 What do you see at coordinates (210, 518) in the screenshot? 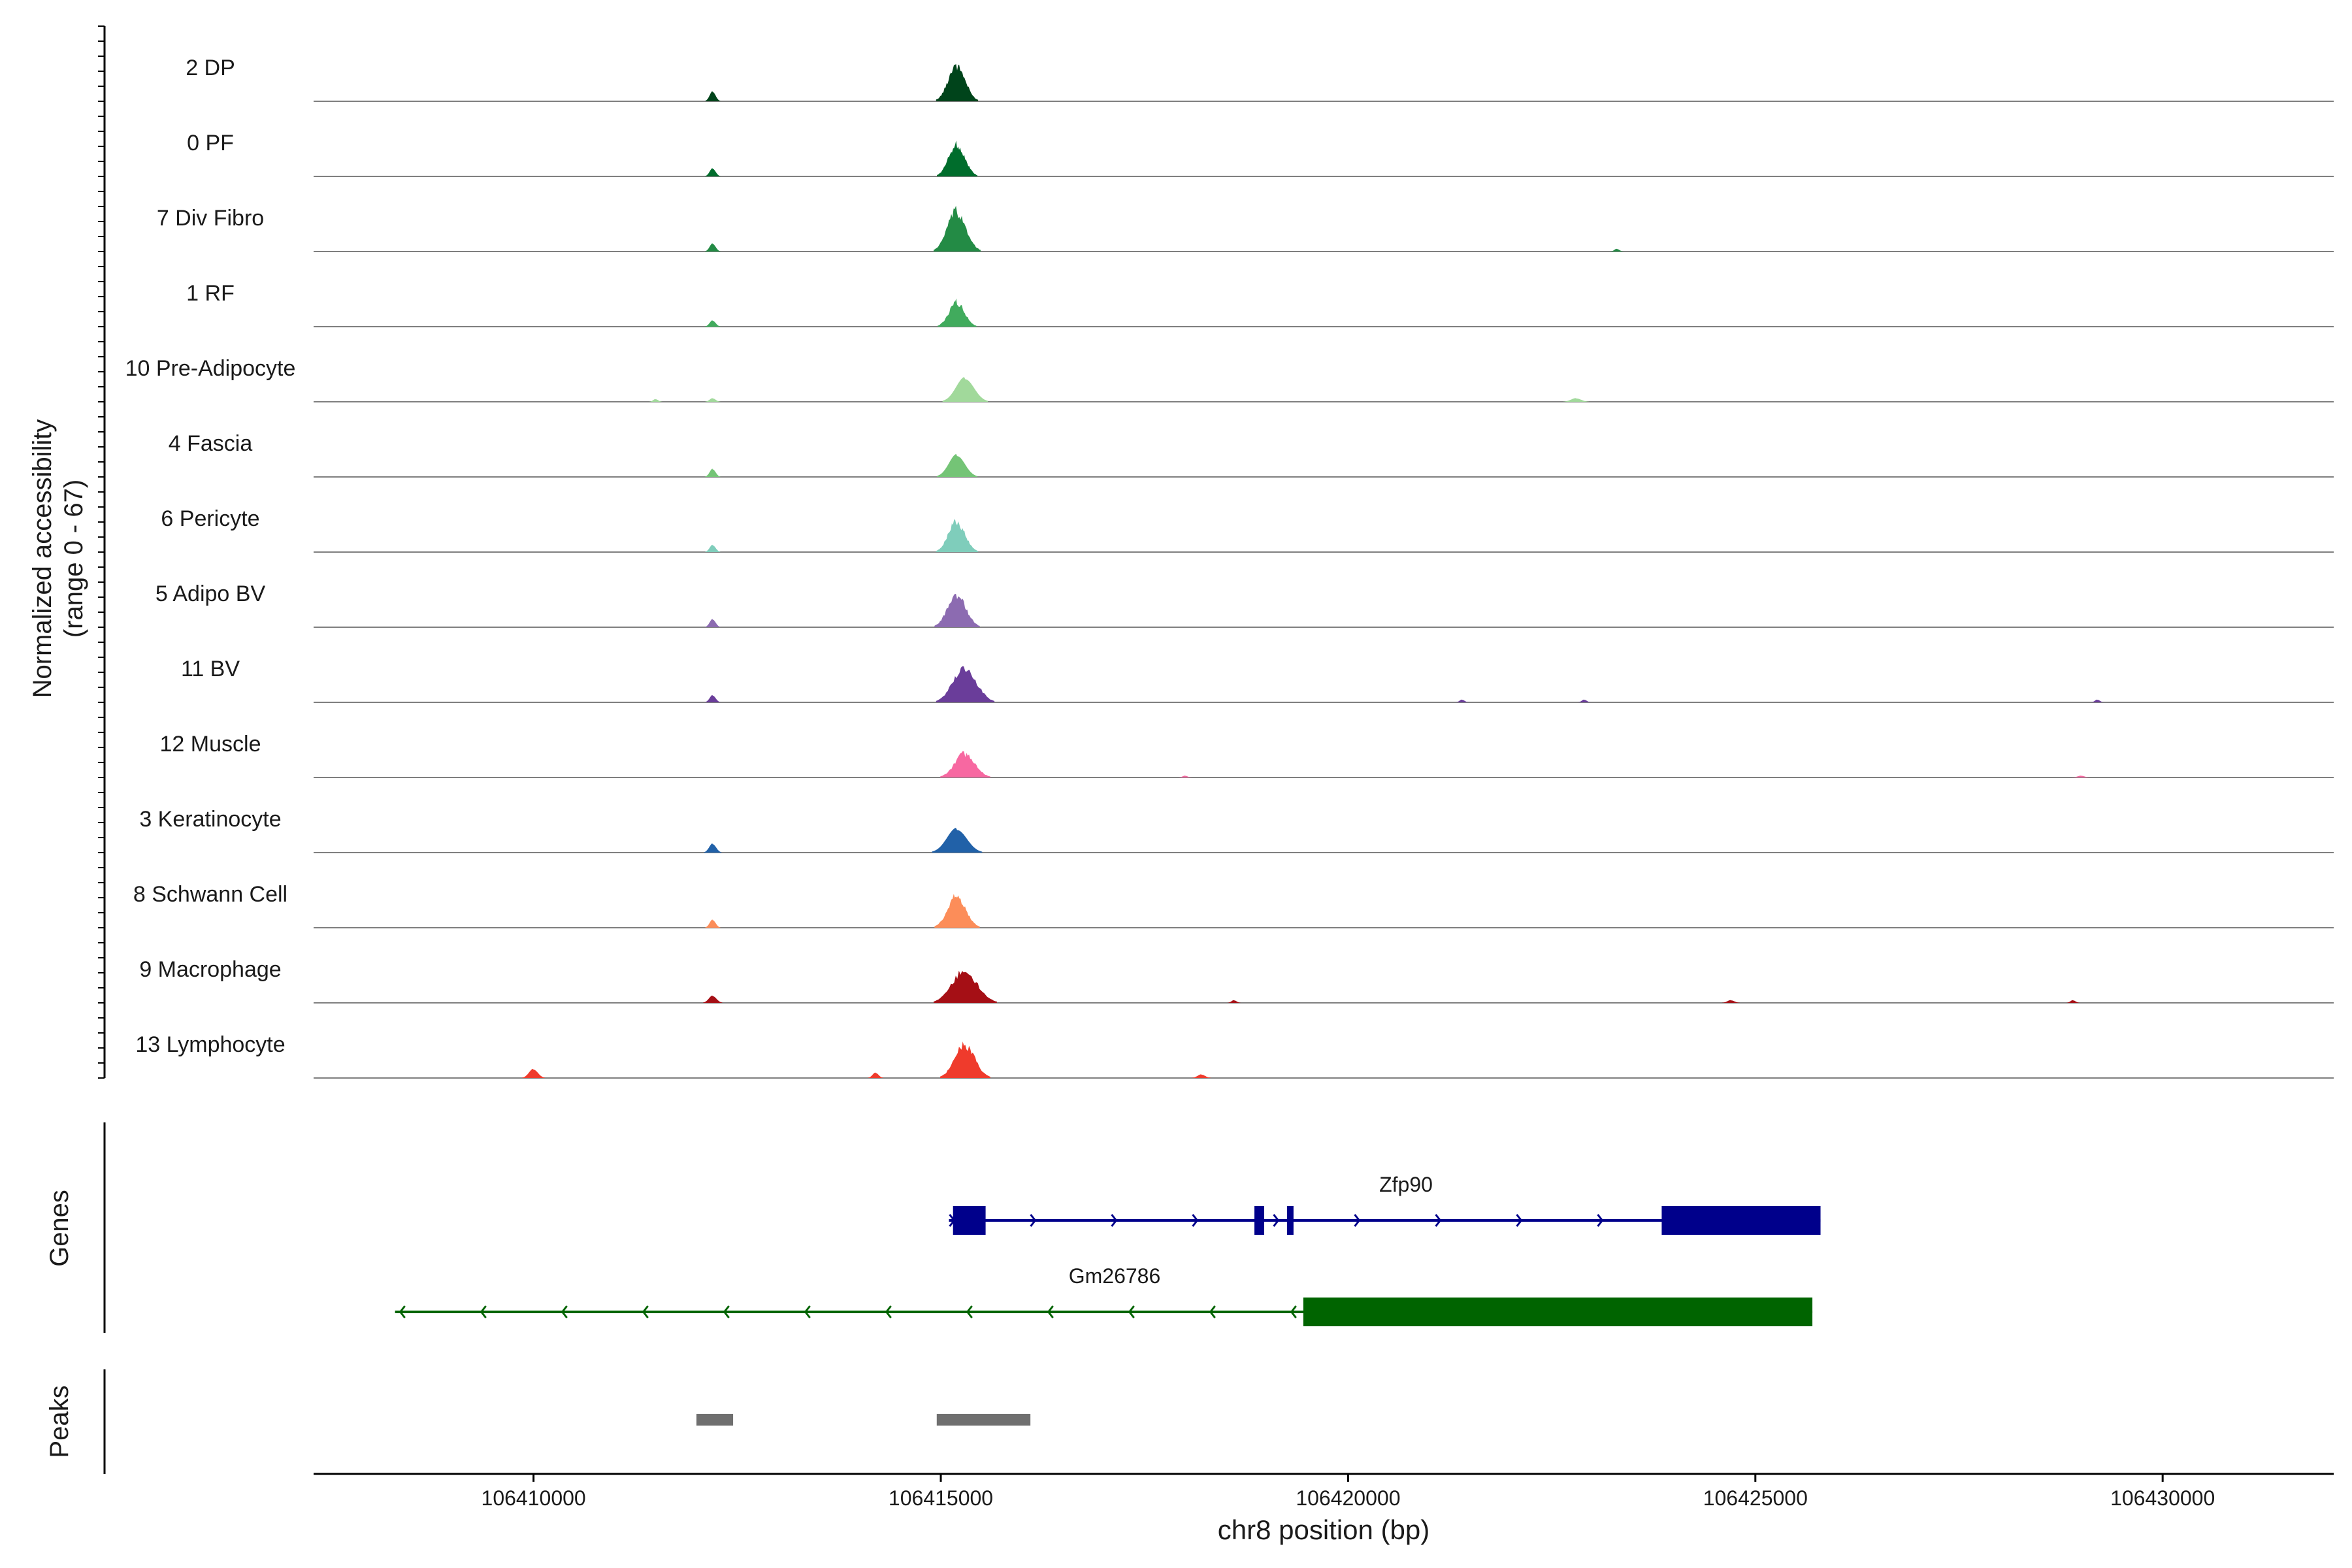
I see `track-label: 6 Pericyte` at bounding box center [210, 518].